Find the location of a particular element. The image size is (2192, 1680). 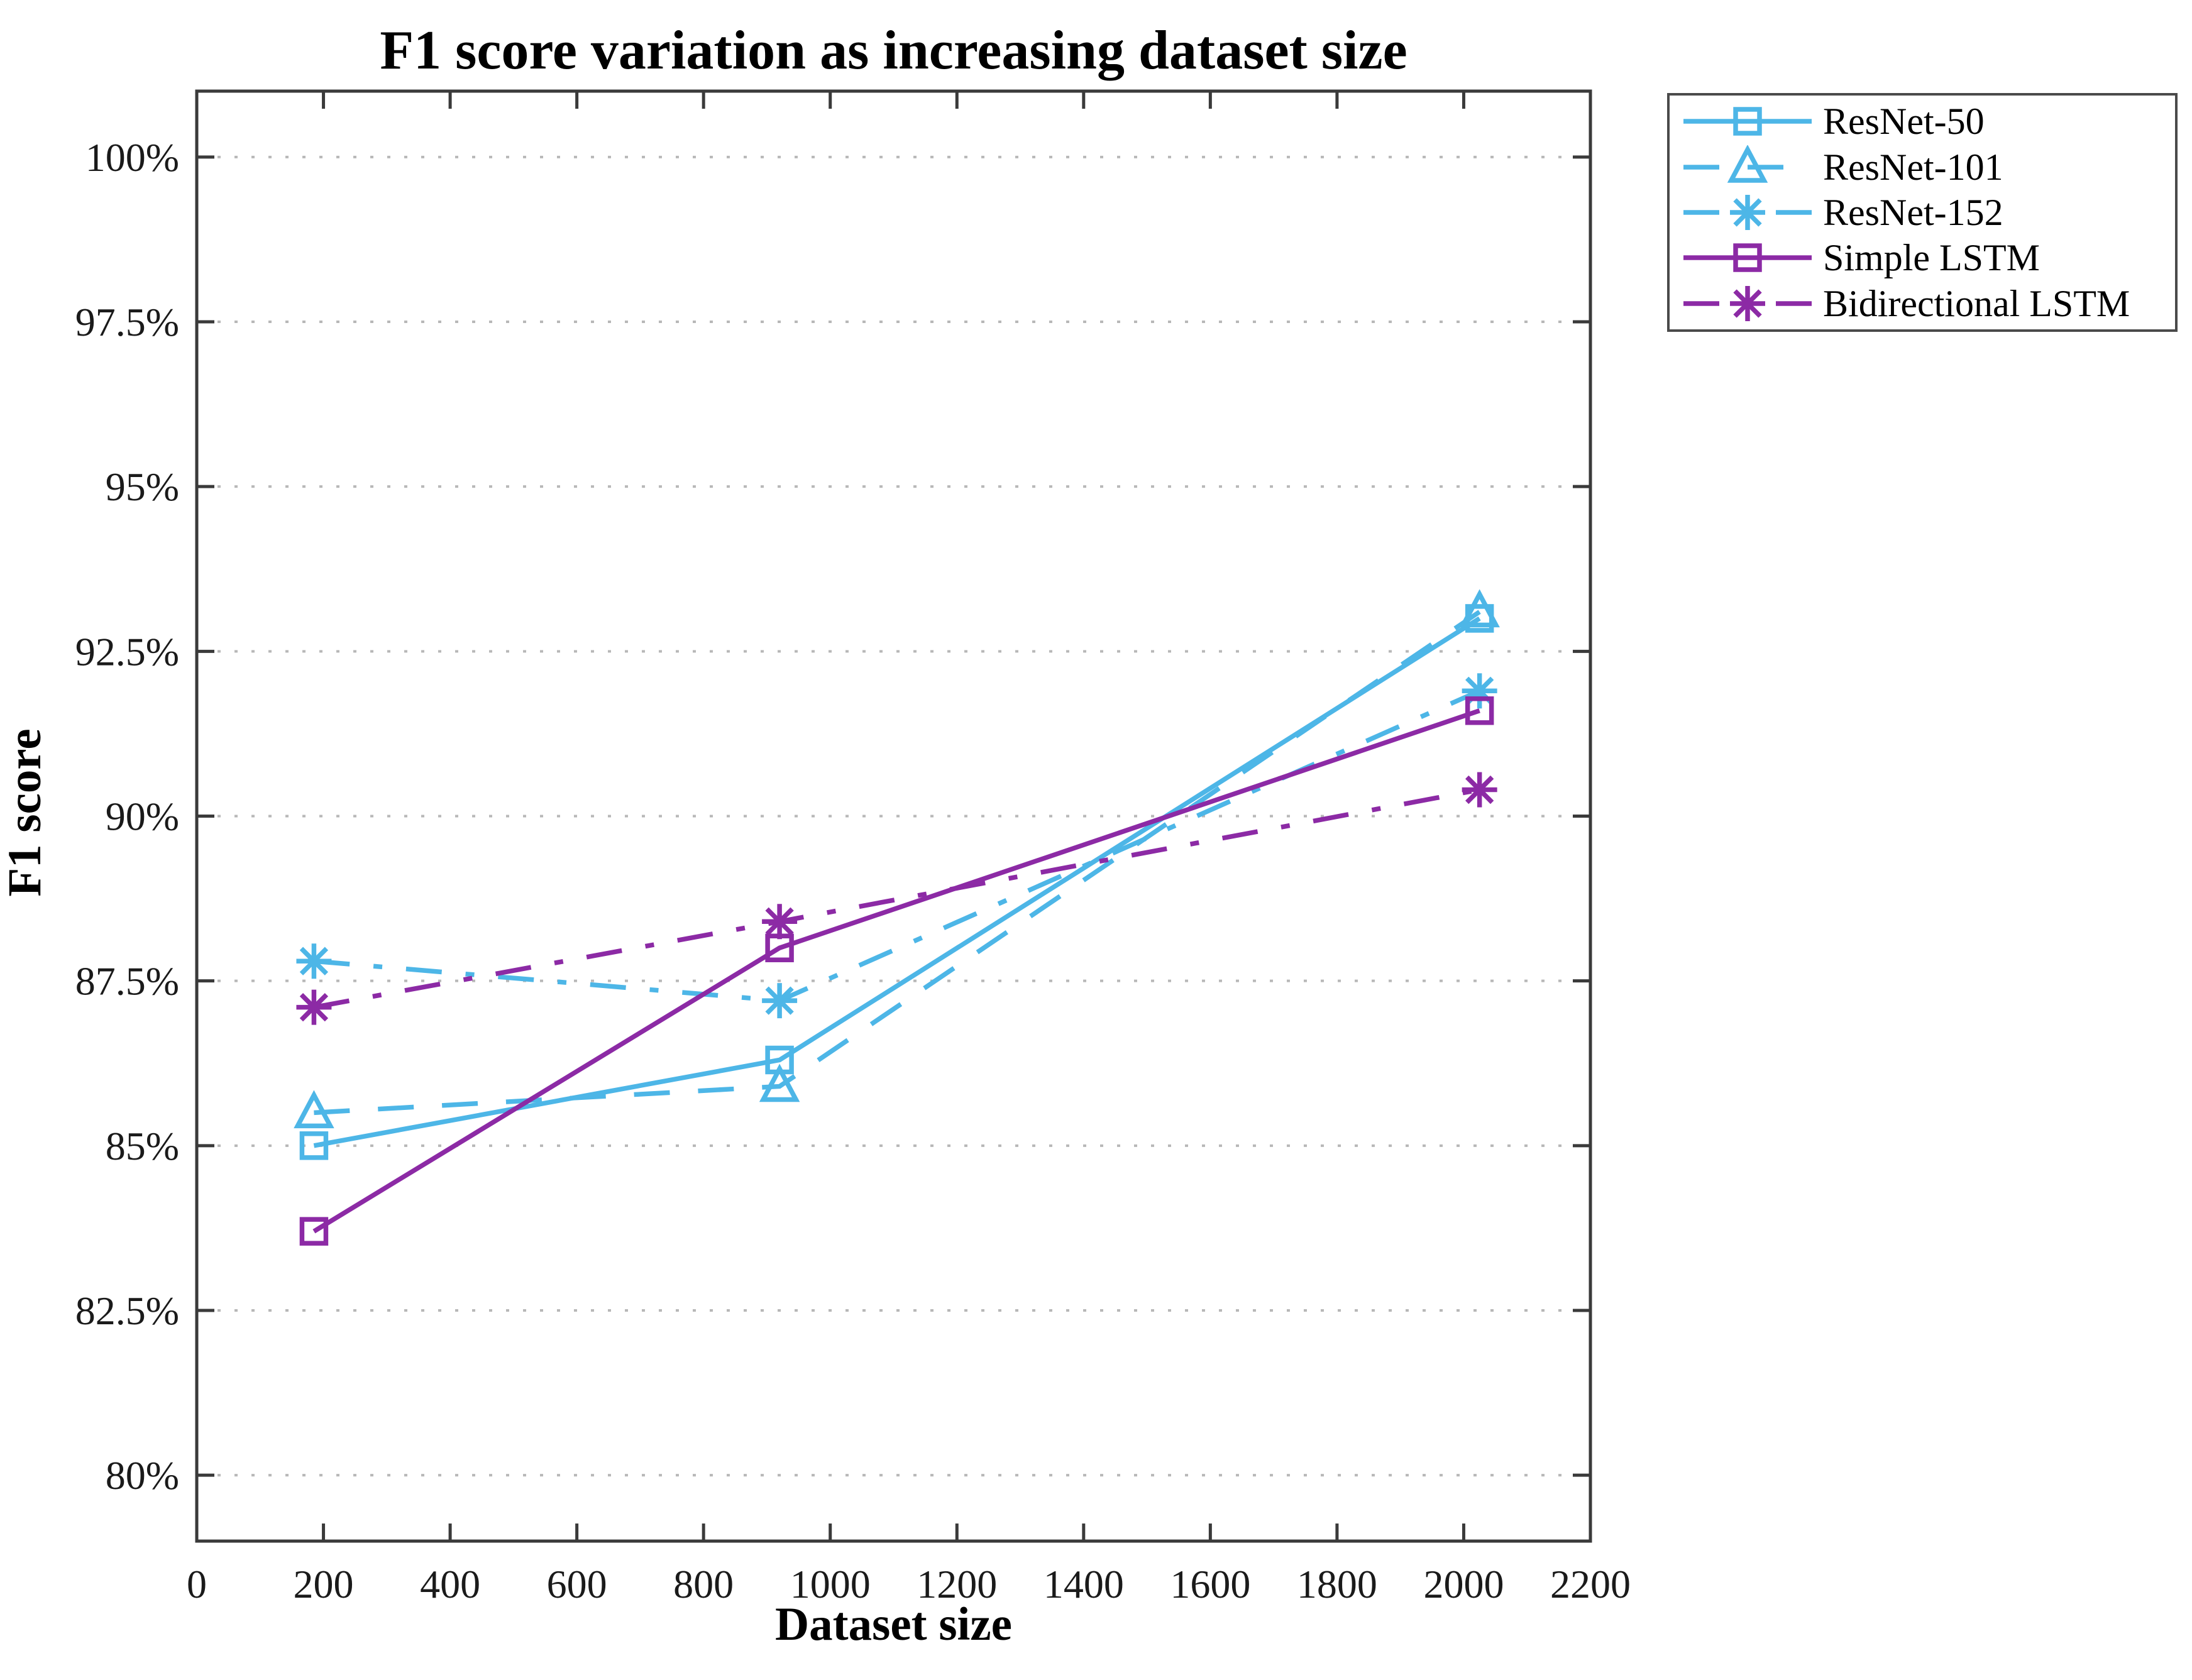

legend-line-sample-bidirectional-lstm is located at coordinates (1747, 303).